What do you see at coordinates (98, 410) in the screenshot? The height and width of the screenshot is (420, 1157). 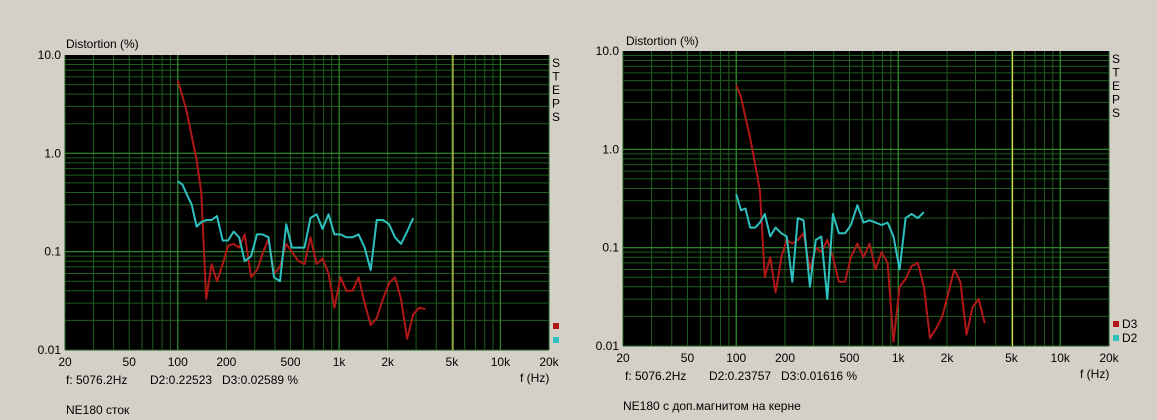 I see `chart-caption: NE180 сток` at bounding box center [98, 410].